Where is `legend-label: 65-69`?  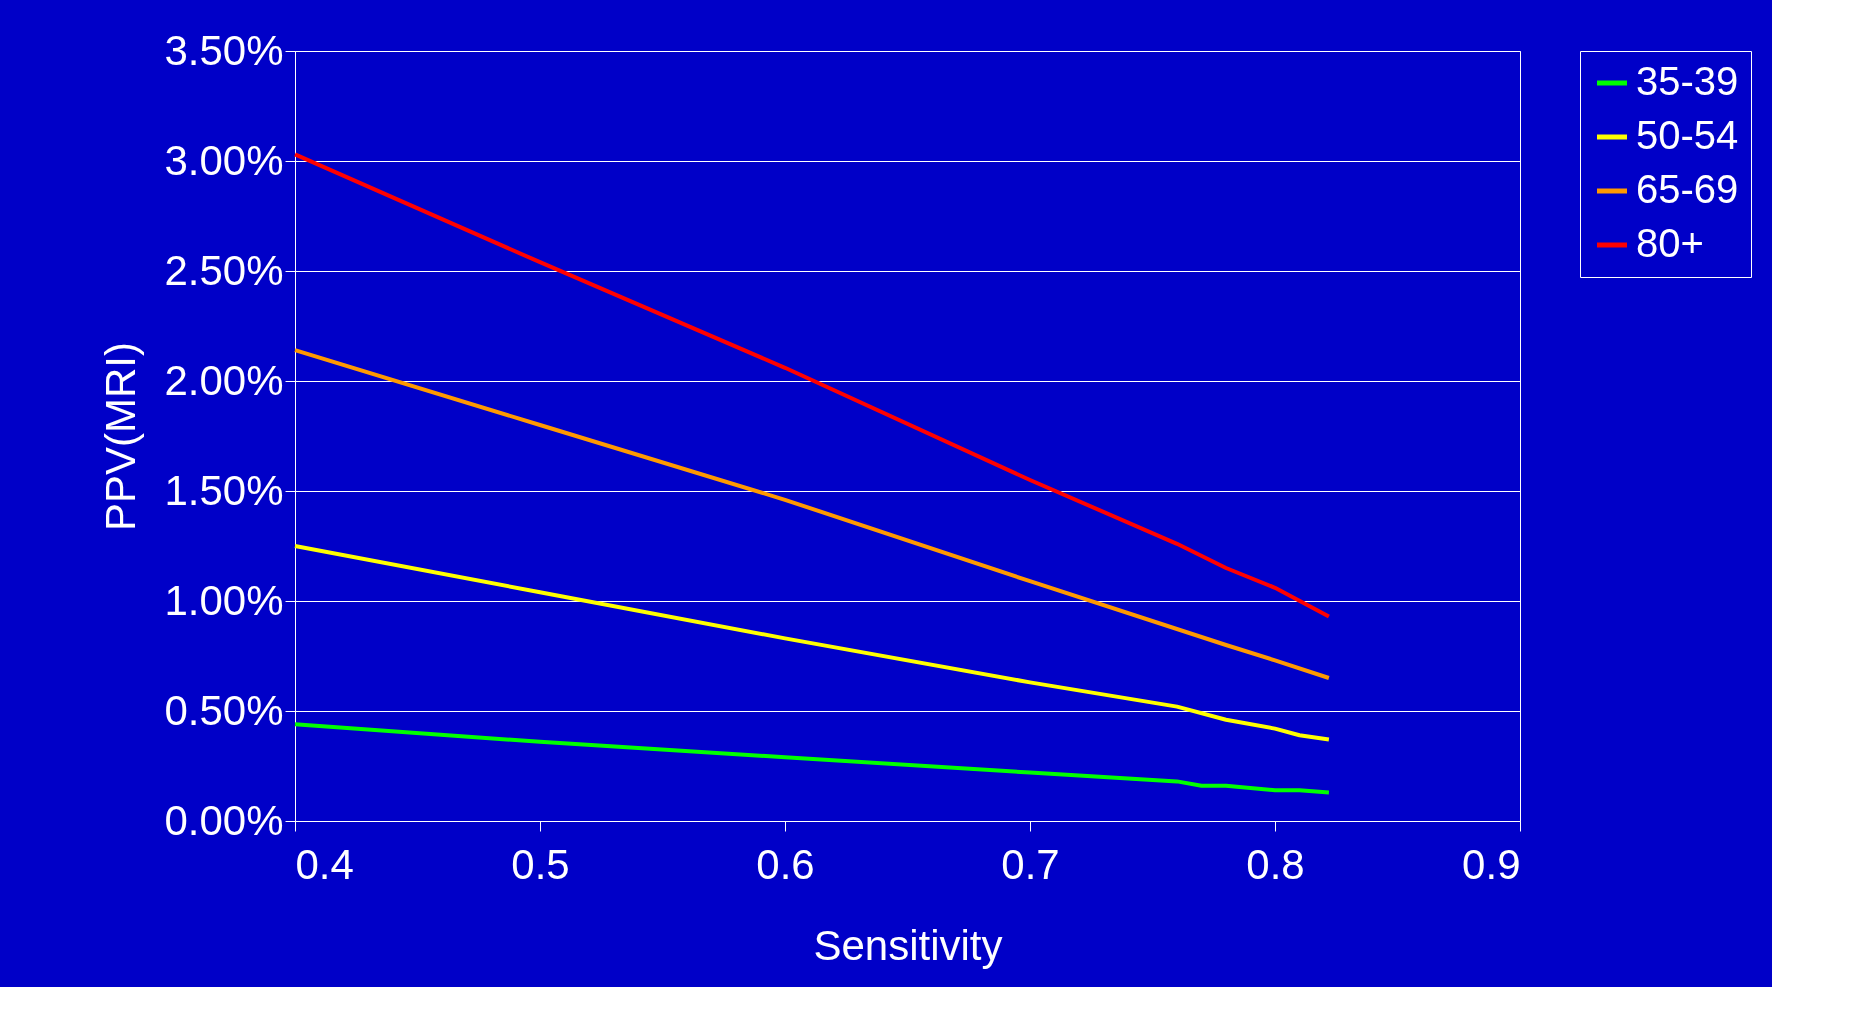 legend-label: 65-69 is located at coordinates (1687, 189).